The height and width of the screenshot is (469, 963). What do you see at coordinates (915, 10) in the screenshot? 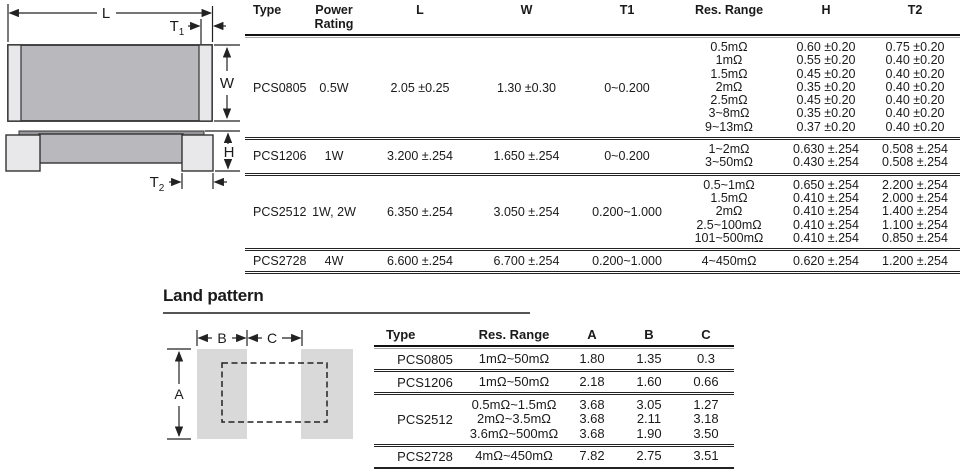
I see `spec-header-t2: T2` at bounding box center [915, 10].